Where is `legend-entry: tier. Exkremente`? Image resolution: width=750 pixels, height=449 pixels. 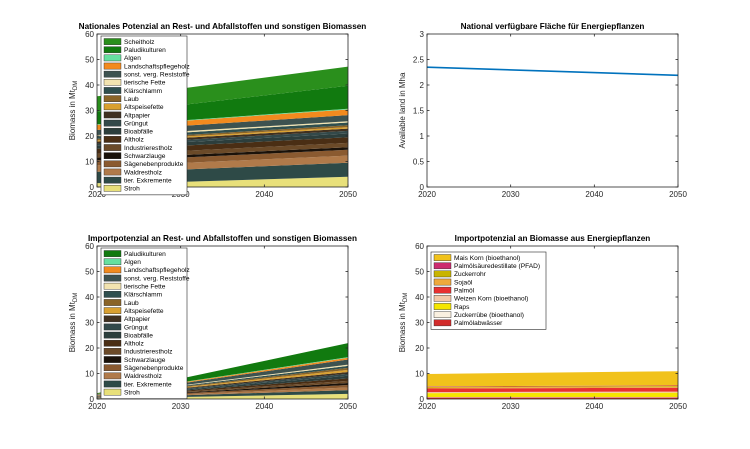
legend-entry: tier. Exkremente is located at coordinates (148, 384).